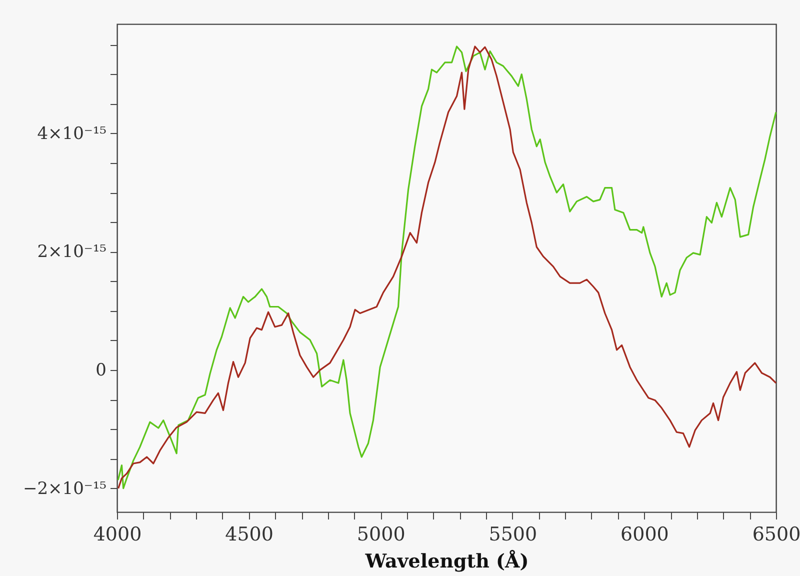 The width and height of the screenshot is (800, 576). What do you see at coordinates (644, 535) in the screenshot?
I see `x-tick-label: 6000` at bounding box center [644, 535].